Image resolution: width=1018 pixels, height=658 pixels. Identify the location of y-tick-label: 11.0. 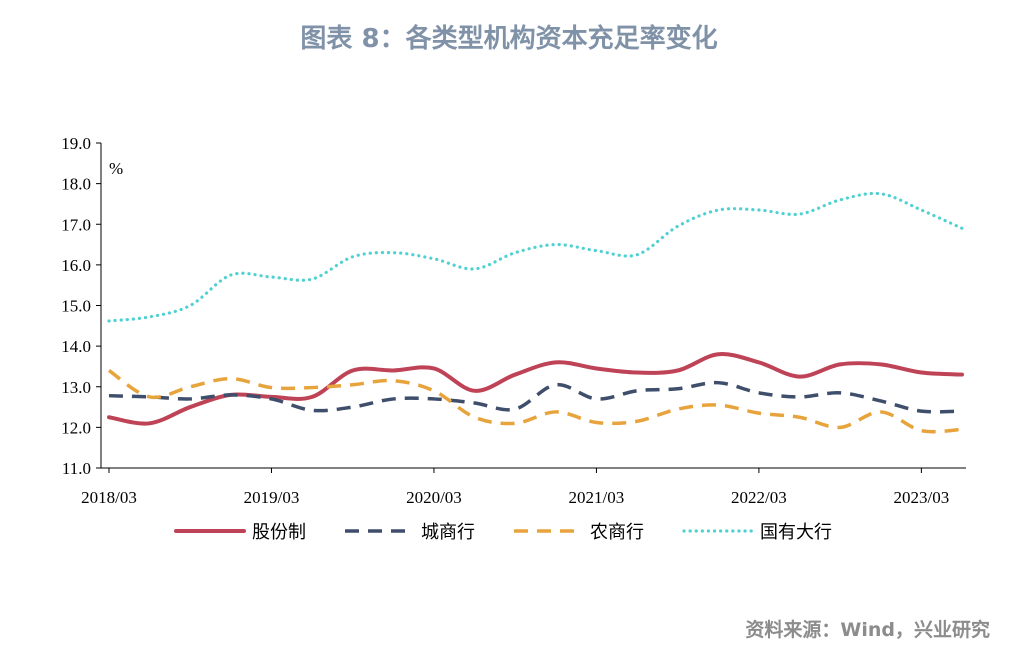
(76, 468).